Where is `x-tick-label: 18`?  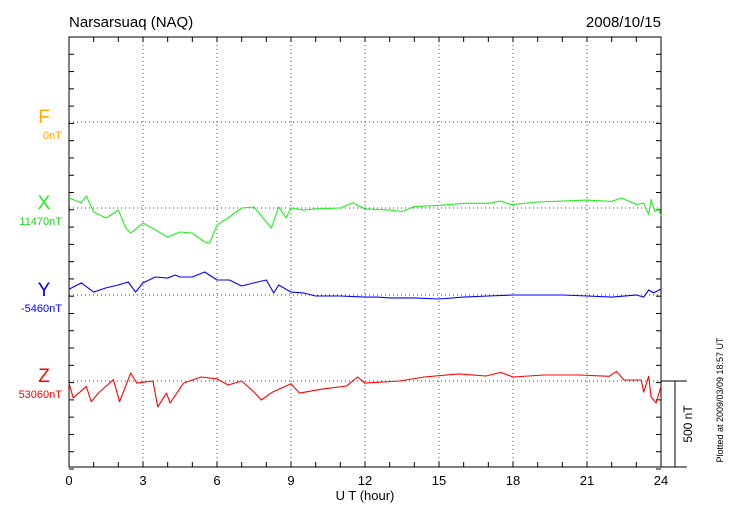
x-tick-label: 18 is located at coordinates (513, 480).